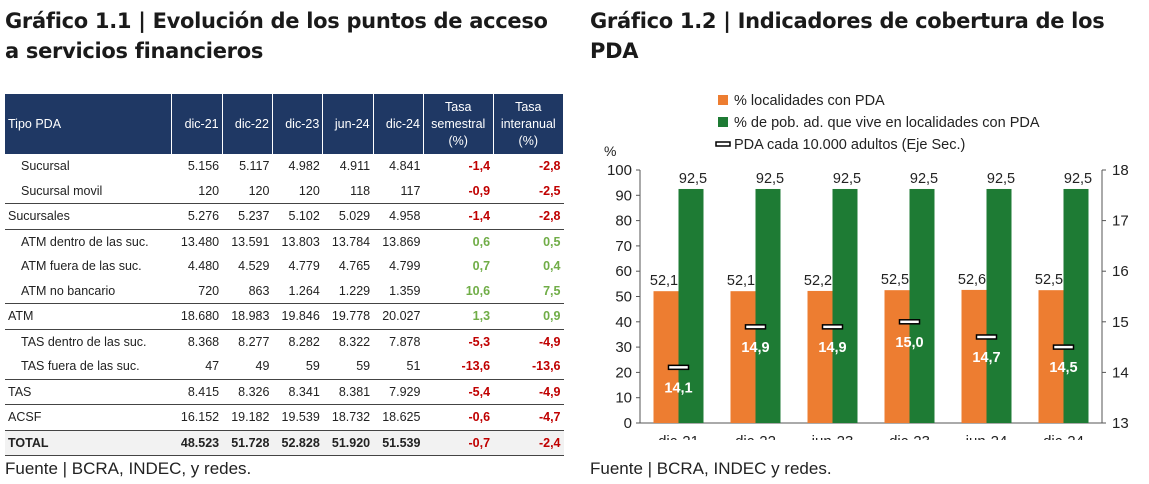 This screenshot has width=1149, height=484. What do you see at coordinates (849, 145) in the screenshot?
I see `legend-label-3: PDA cada 10.000 adultos (Eje Sec.)` at bounding box center [849, 145].